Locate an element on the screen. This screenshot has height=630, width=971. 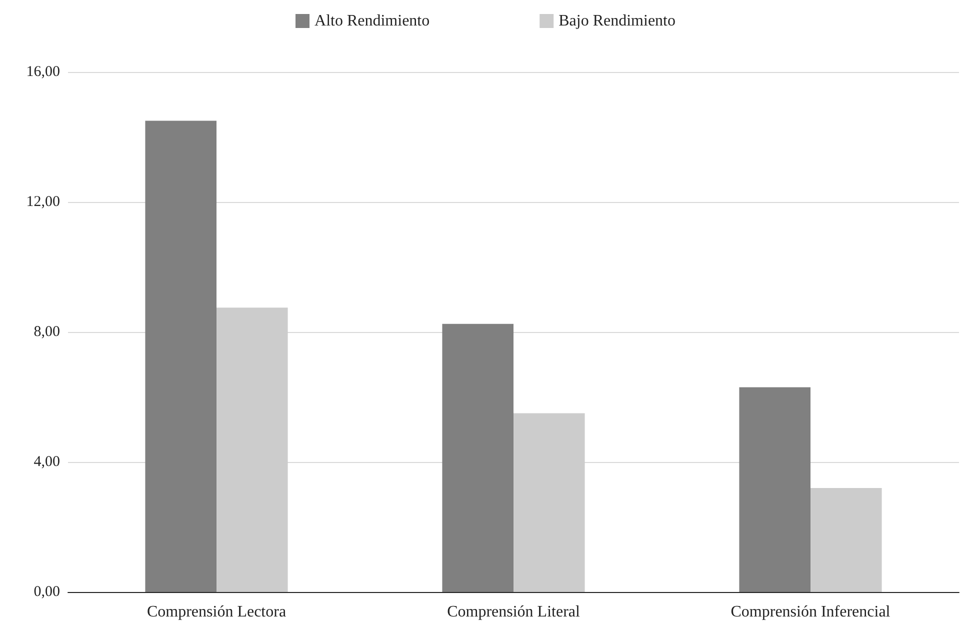
x-tick-label: Comprensión Literal is located at coordinates (513, 612).